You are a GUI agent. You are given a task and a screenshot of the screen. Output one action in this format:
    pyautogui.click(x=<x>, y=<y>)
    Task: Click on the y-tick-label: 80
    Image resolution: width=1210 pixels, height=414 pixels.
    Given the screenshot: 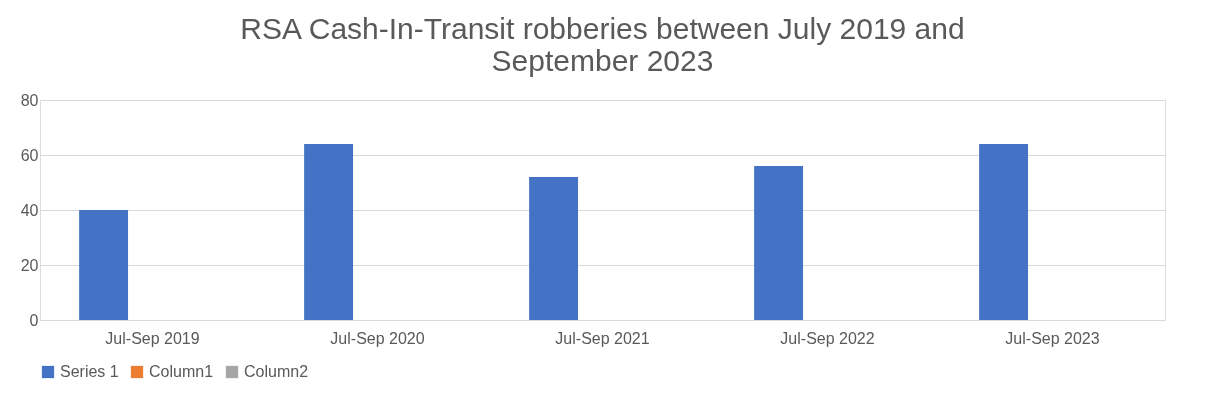 What is the action you would take?
    pyautogui.click(x=29, y=100)
    